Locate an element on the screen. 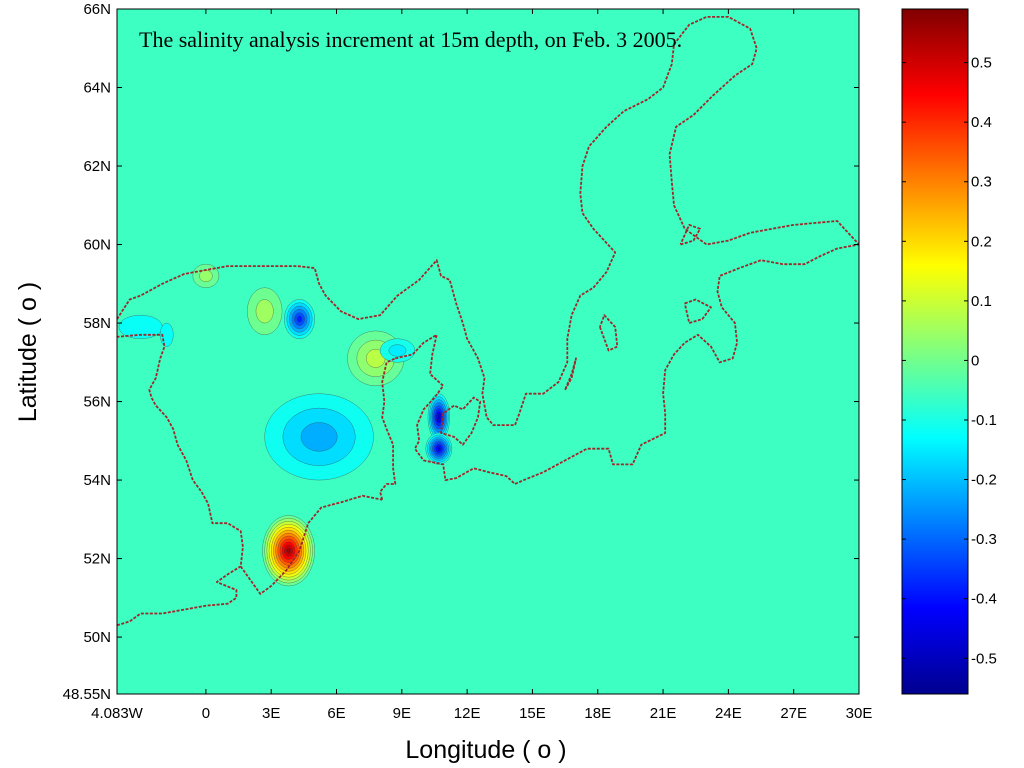 The width and height of the screenshot is (1024, 768). salinity-anomalies is located at coordinates (285, 425).